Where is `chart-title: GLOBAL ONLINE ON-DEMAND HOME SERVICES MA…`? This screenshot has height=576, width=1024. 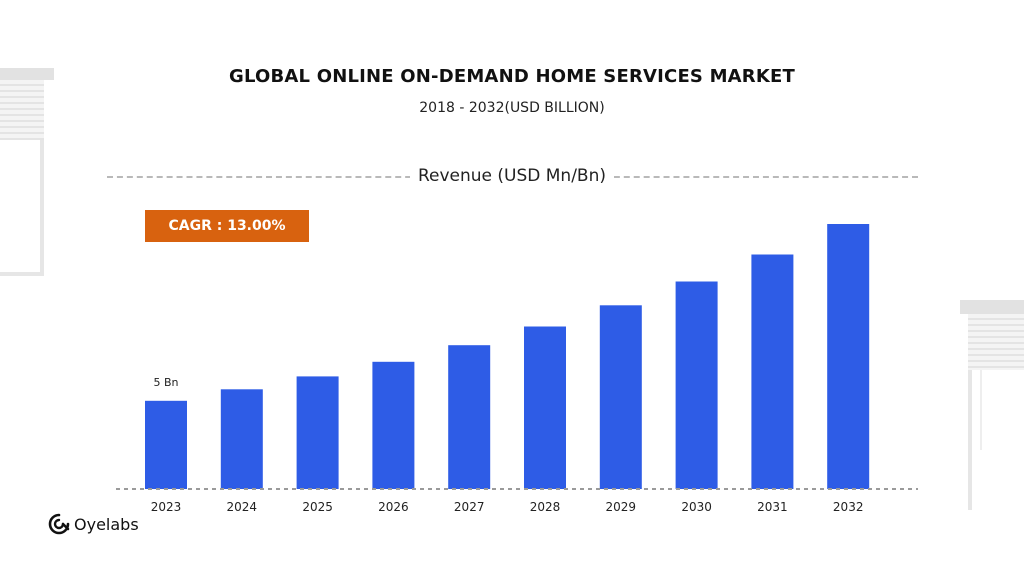 chart-title: GLOBAL ONLINE ON-DEMAND HOME SERVICES MA… is located at coordinates (512, 76).